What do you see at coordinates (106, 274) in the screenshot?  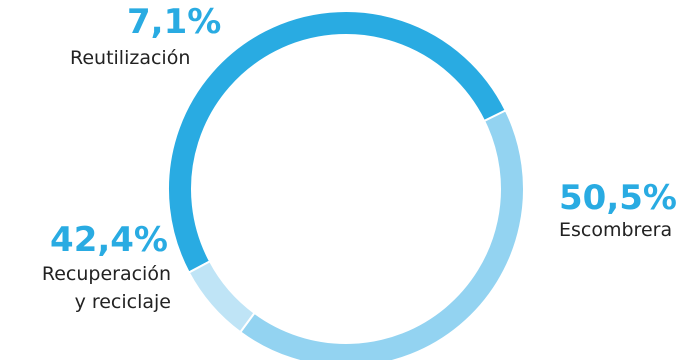 I see `category-label-recuperacion-line1: Recuperación` at bounding box center [106, 274].